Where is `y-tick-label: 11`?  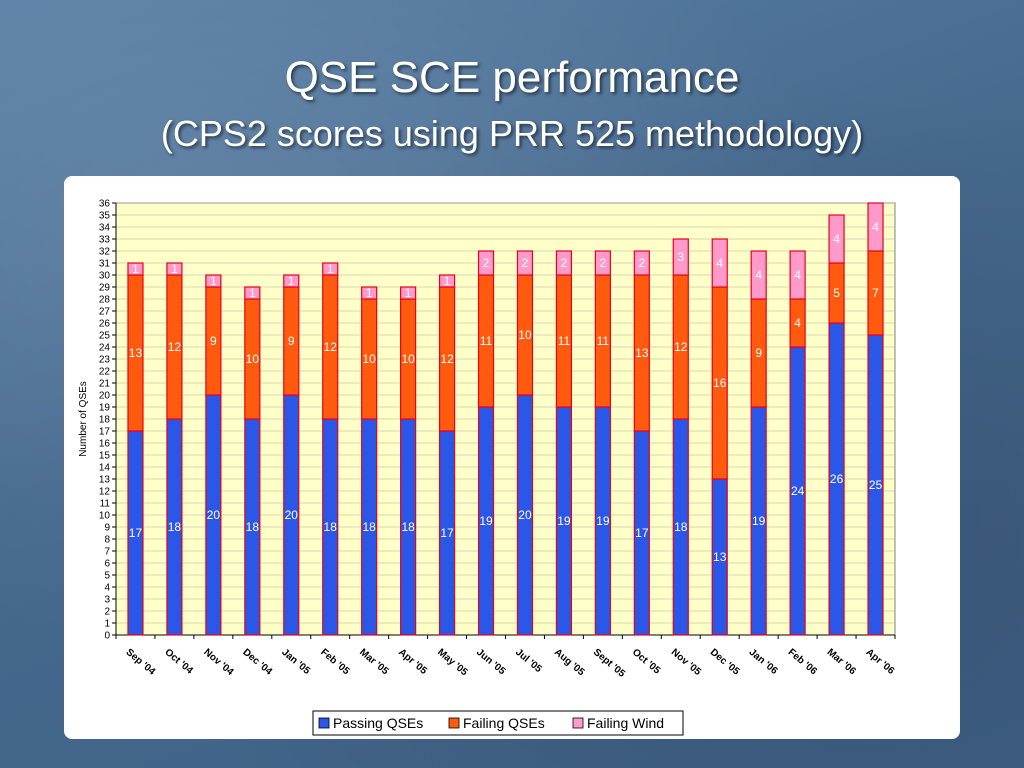 y-tick-label: 11 is located at coordinates (105, 504).